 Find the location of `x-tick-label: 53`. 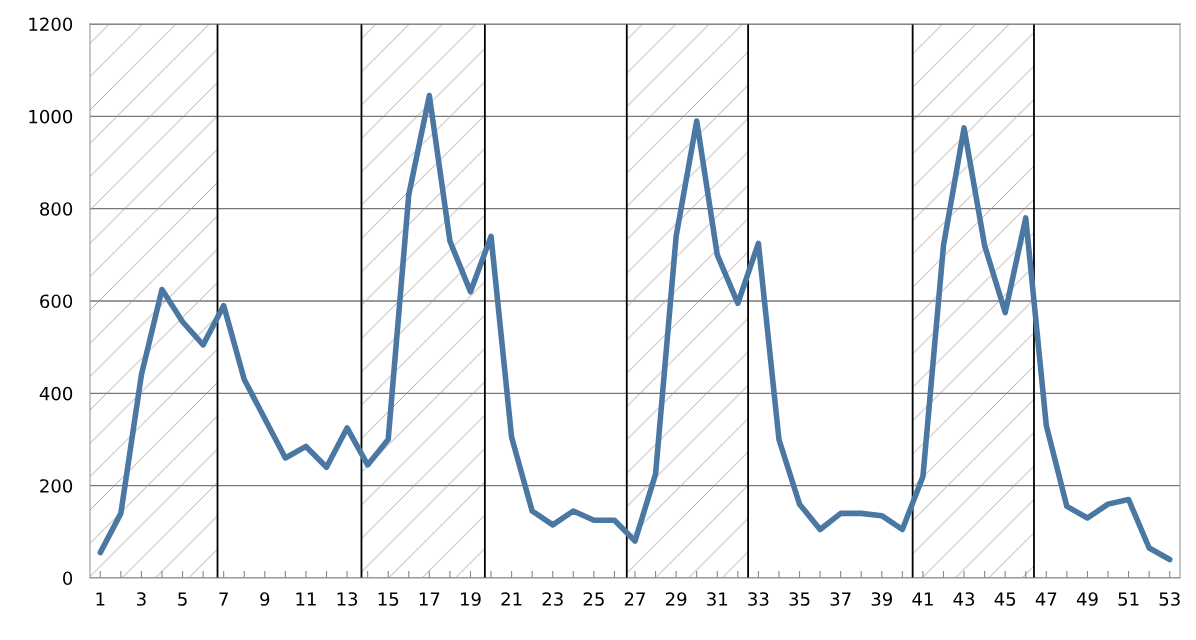

x-tick-label: 53 is located at coordinates (1169, 599).